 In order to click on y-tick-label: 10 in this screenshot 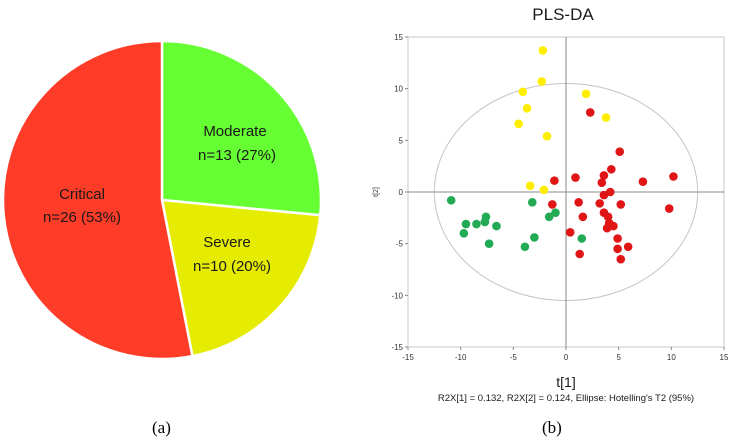, I will do `click(398, 89)`.